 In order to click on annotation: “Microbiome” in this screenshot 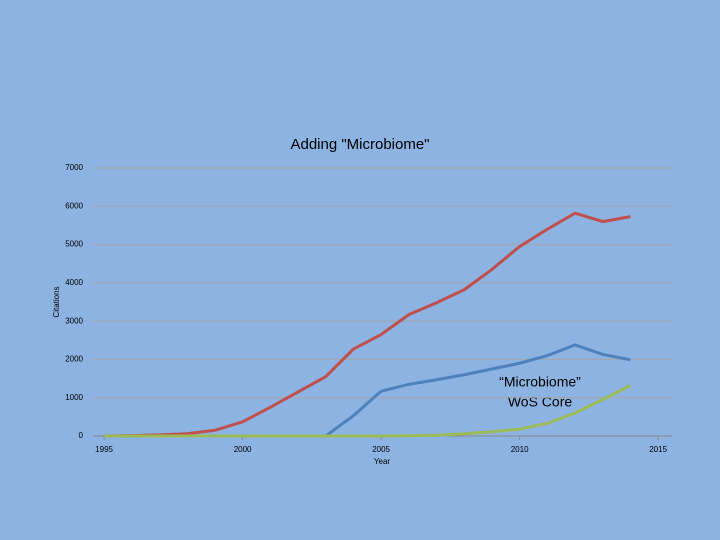, I will do `click(540, 382)`.